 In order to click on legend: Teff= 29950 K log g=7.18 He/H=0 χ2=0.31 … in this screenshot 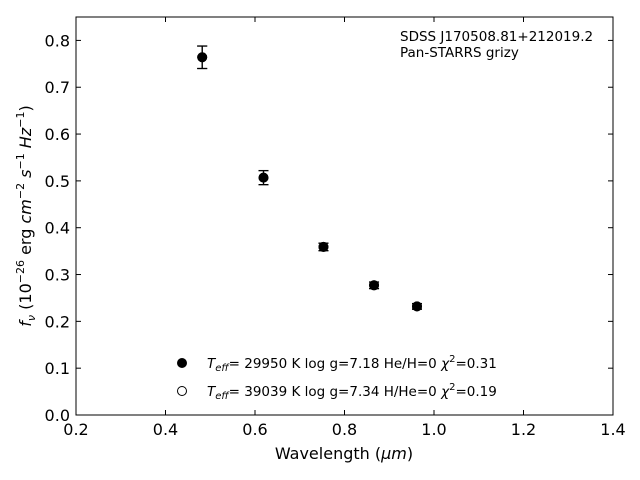, I will do `click(337, 378)`.